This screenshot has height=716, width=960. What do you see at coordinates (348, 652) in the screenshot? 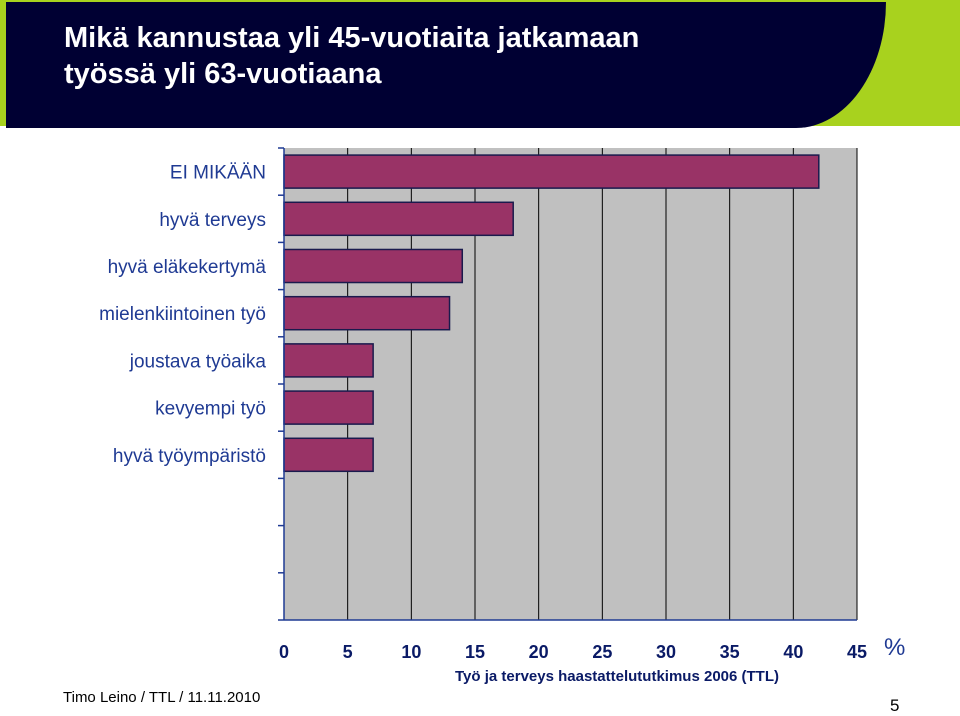
I see `x-tick-label: 5` at bounding box center [348, 652].